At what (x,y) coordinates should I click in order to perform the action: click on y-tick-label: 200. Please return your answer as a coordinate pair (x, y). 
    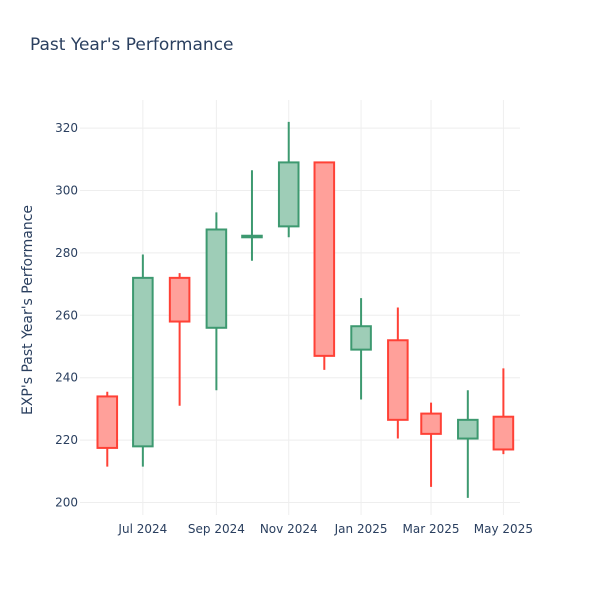
    Looking at the image, I should click on (66, 503).